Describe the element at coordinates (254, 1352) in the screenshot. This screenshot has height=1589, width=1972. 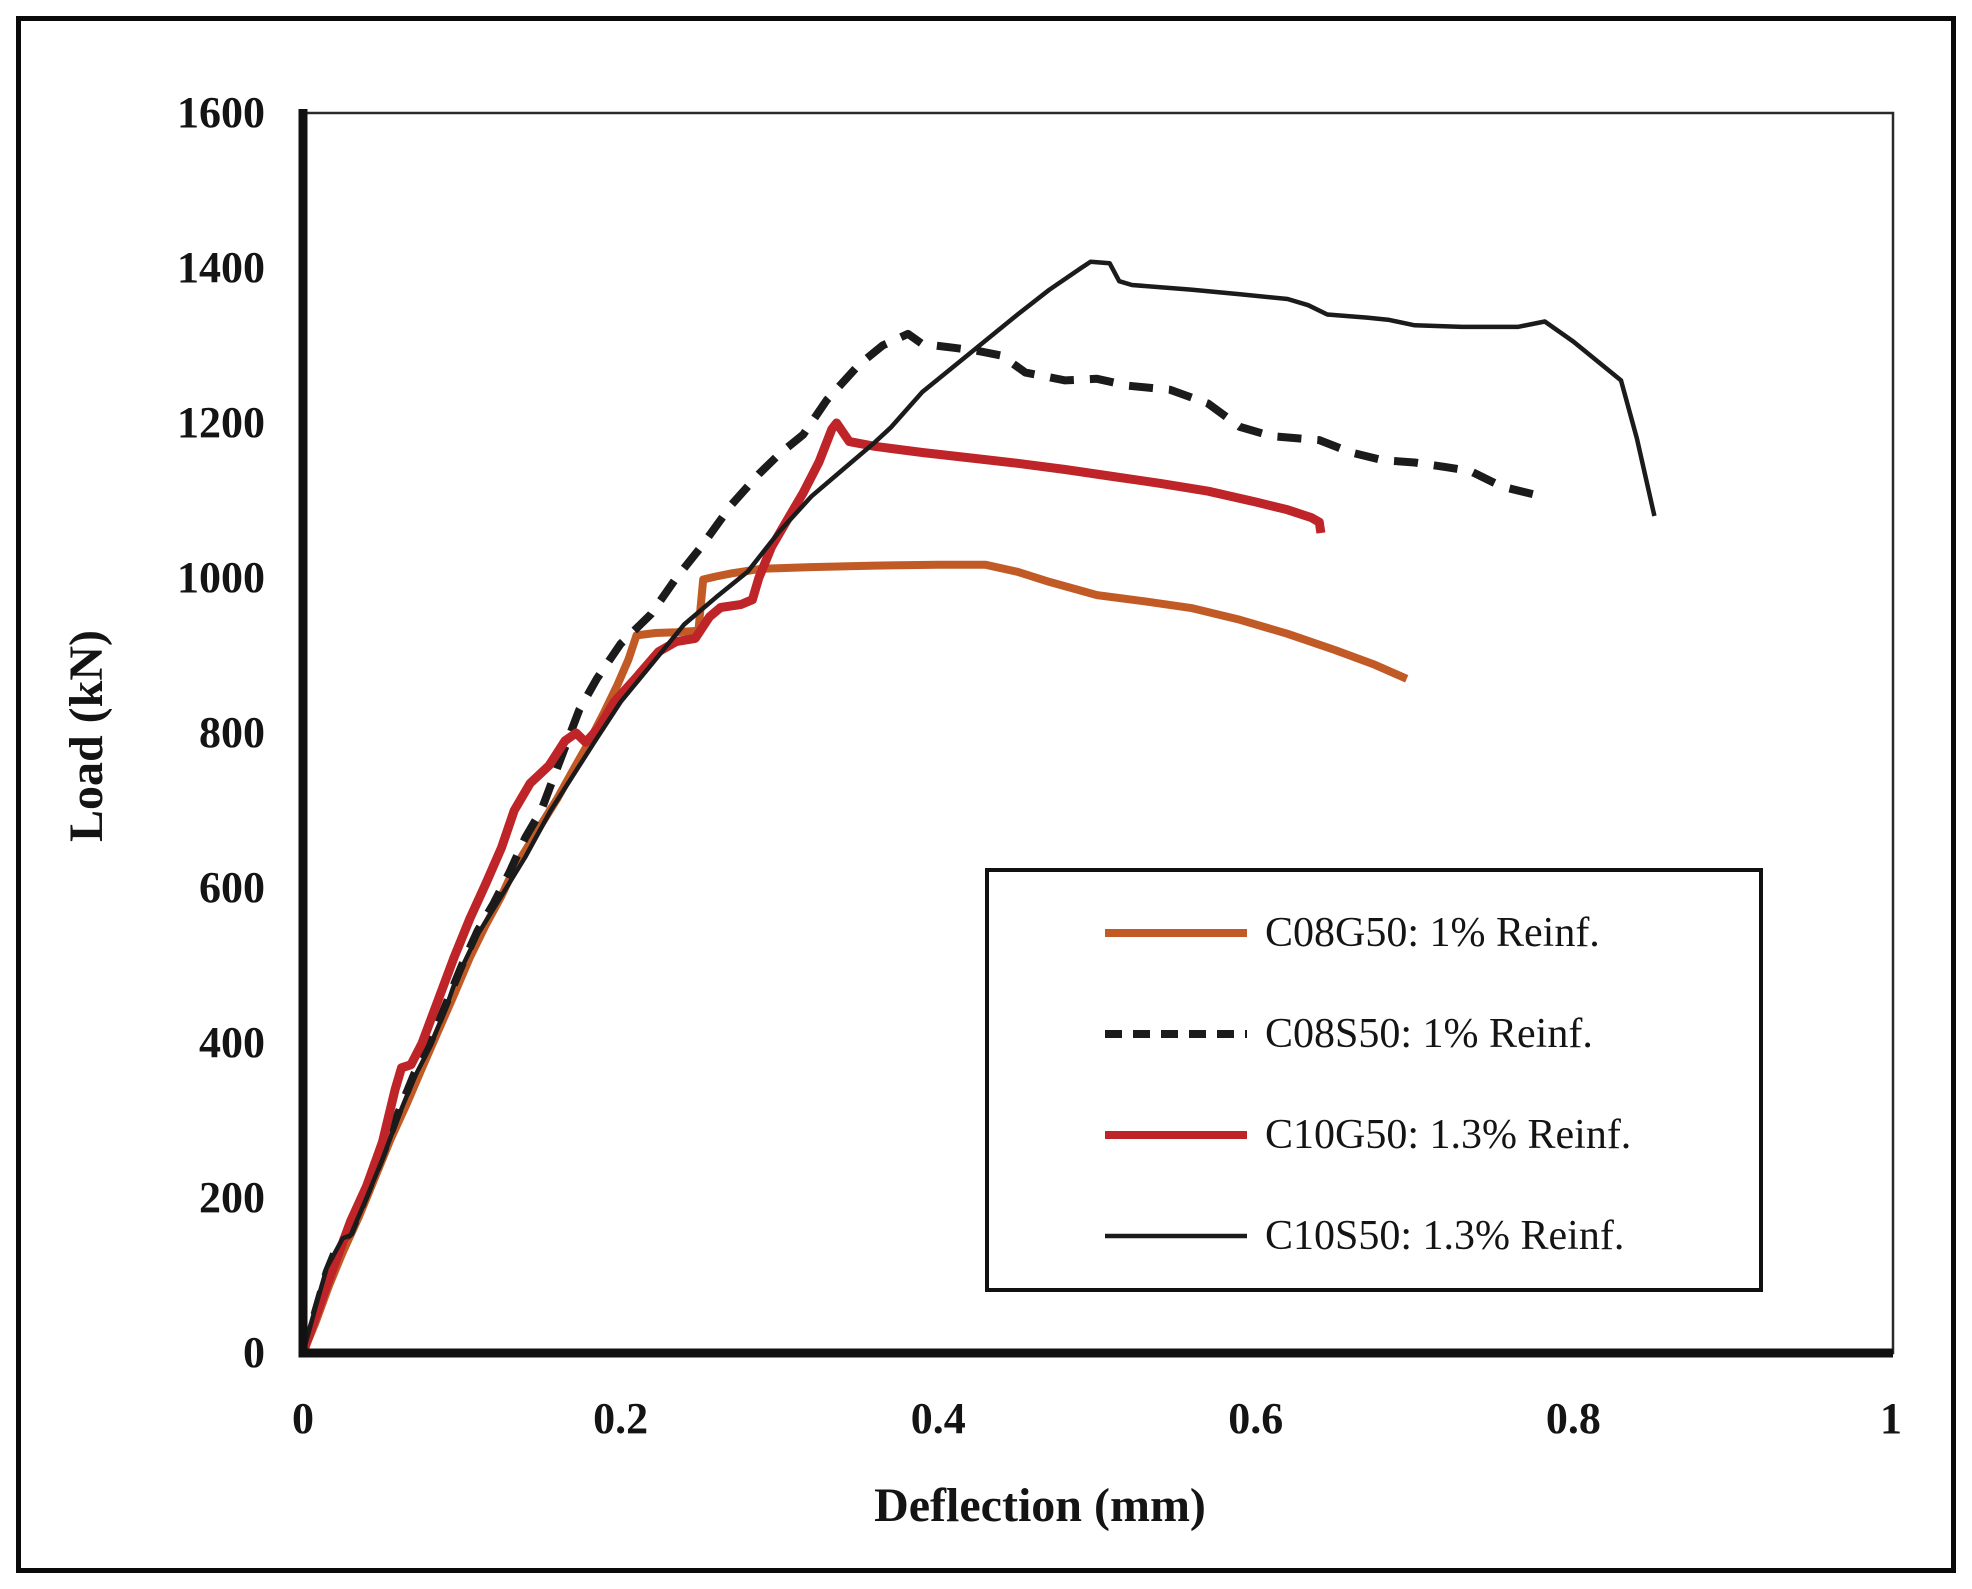
I see `y-tick-label-0: 0` at that location.